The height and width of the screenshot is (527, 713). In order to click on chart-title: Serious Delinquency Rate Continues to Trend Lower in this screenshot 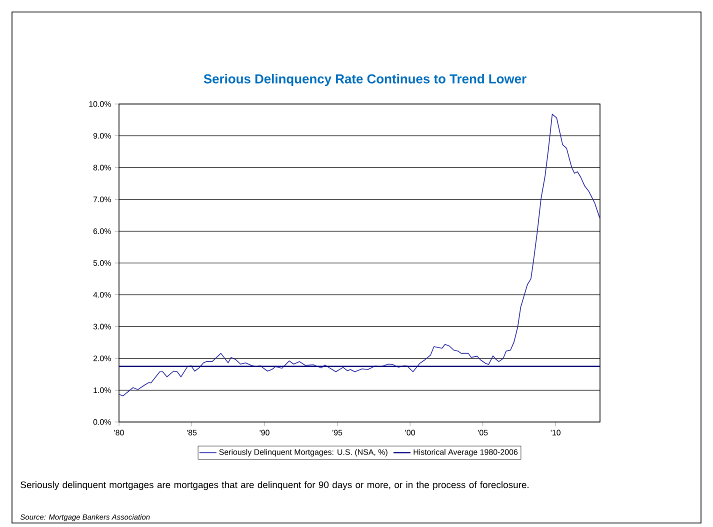, I will do `click(365, 80)`.